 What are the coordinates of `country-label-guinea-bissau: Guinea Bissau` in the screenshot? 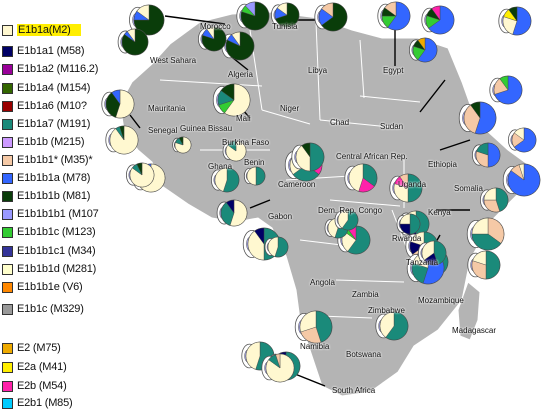 It's located at (206, 128).